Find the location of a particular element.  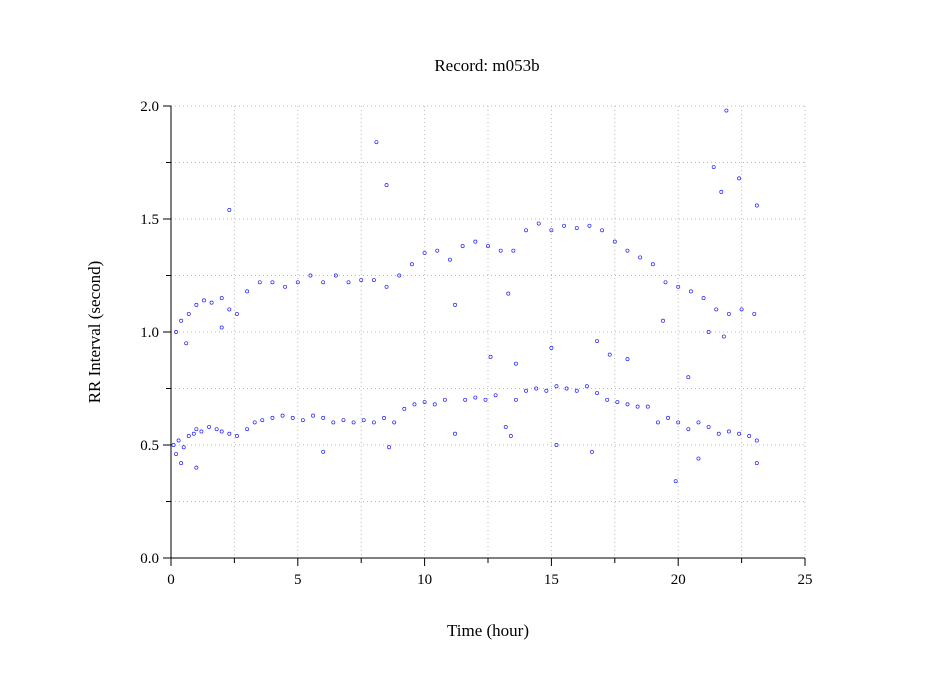

x-tick-label: 10 is located at coordinates (424, 580).